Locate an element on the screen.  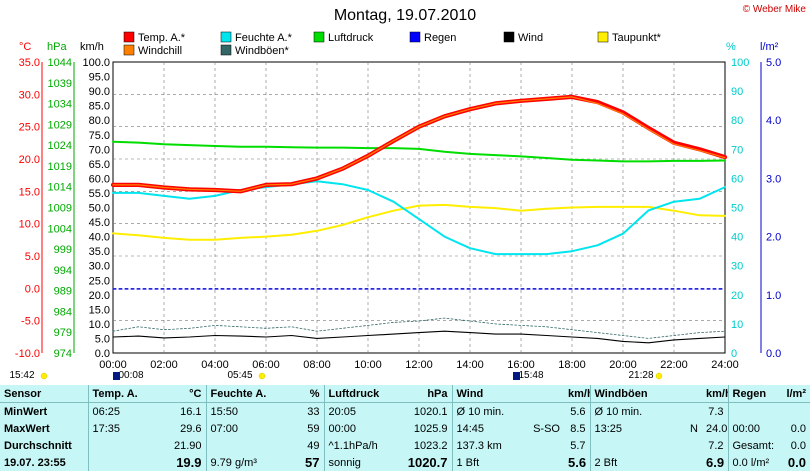
wind-tick-label: 45.0 is located at coordinates (99, 223).